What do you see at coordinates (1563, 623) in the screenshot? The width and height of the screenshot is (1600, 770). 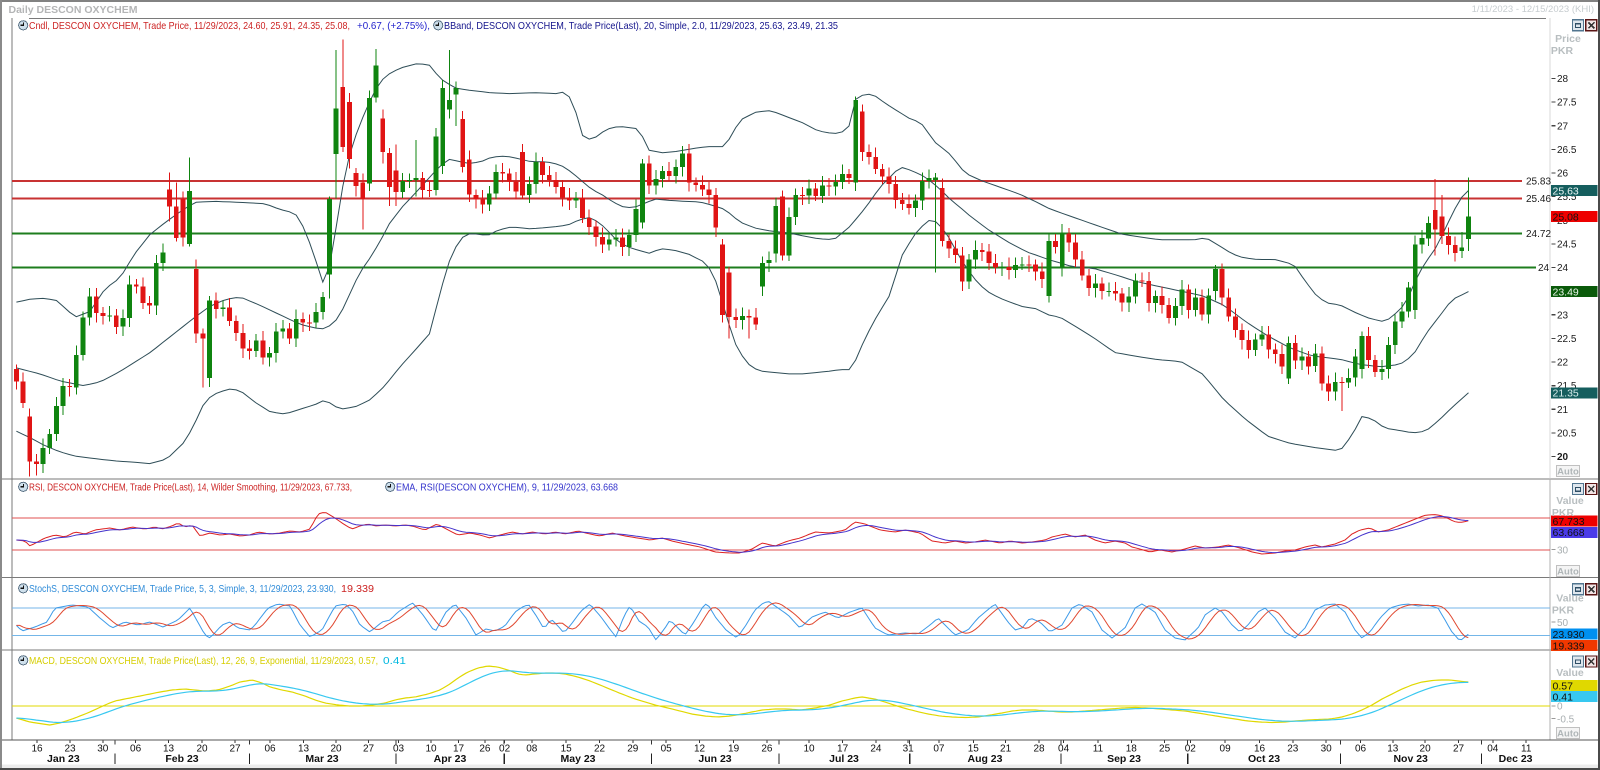 I see `svg-text: 50` at bounding box center [1563, 623].